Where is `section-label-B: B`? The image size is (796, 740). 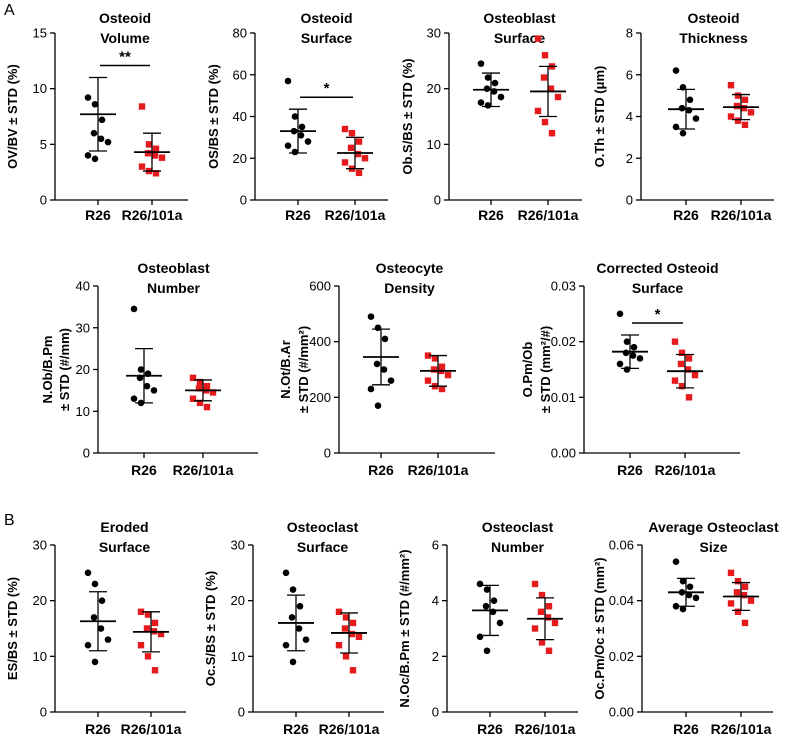 section-label-B: B is located at coordinates (9, 520).